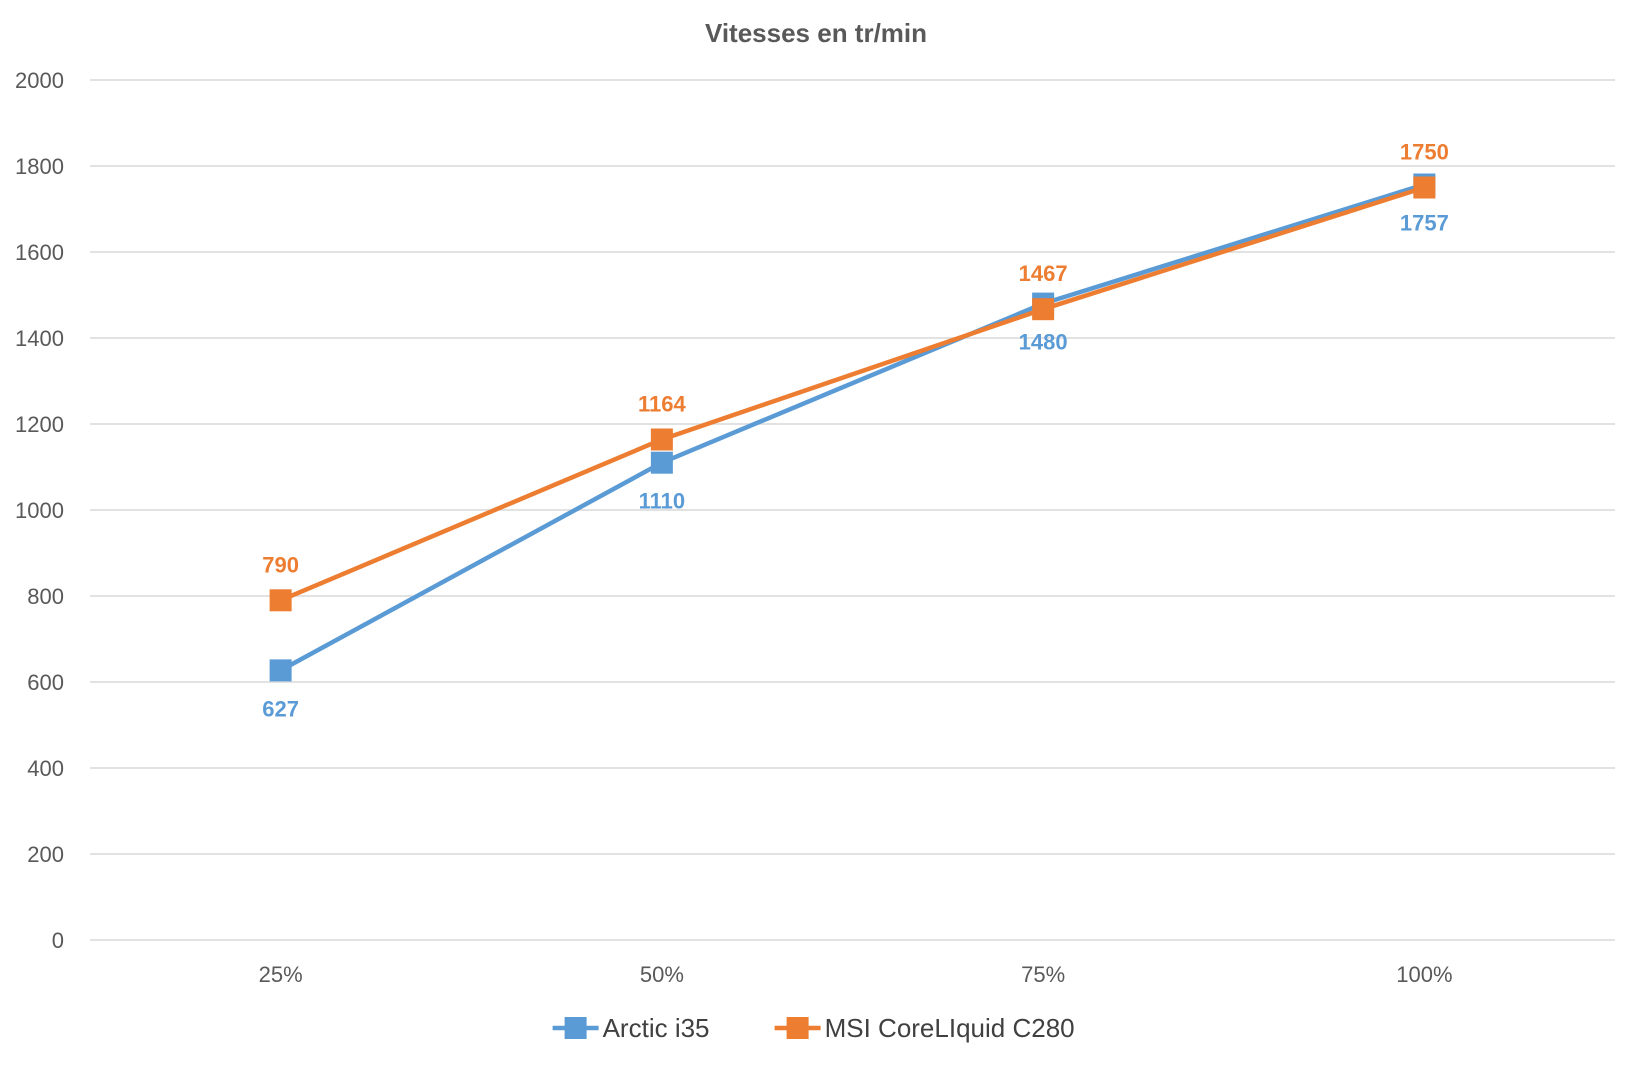 The height and width of the screenshot is (1069, 1625). Describe the element at coordinates (281, 974) in the screenshot. I see `x-tick-label: 25%` at that location.